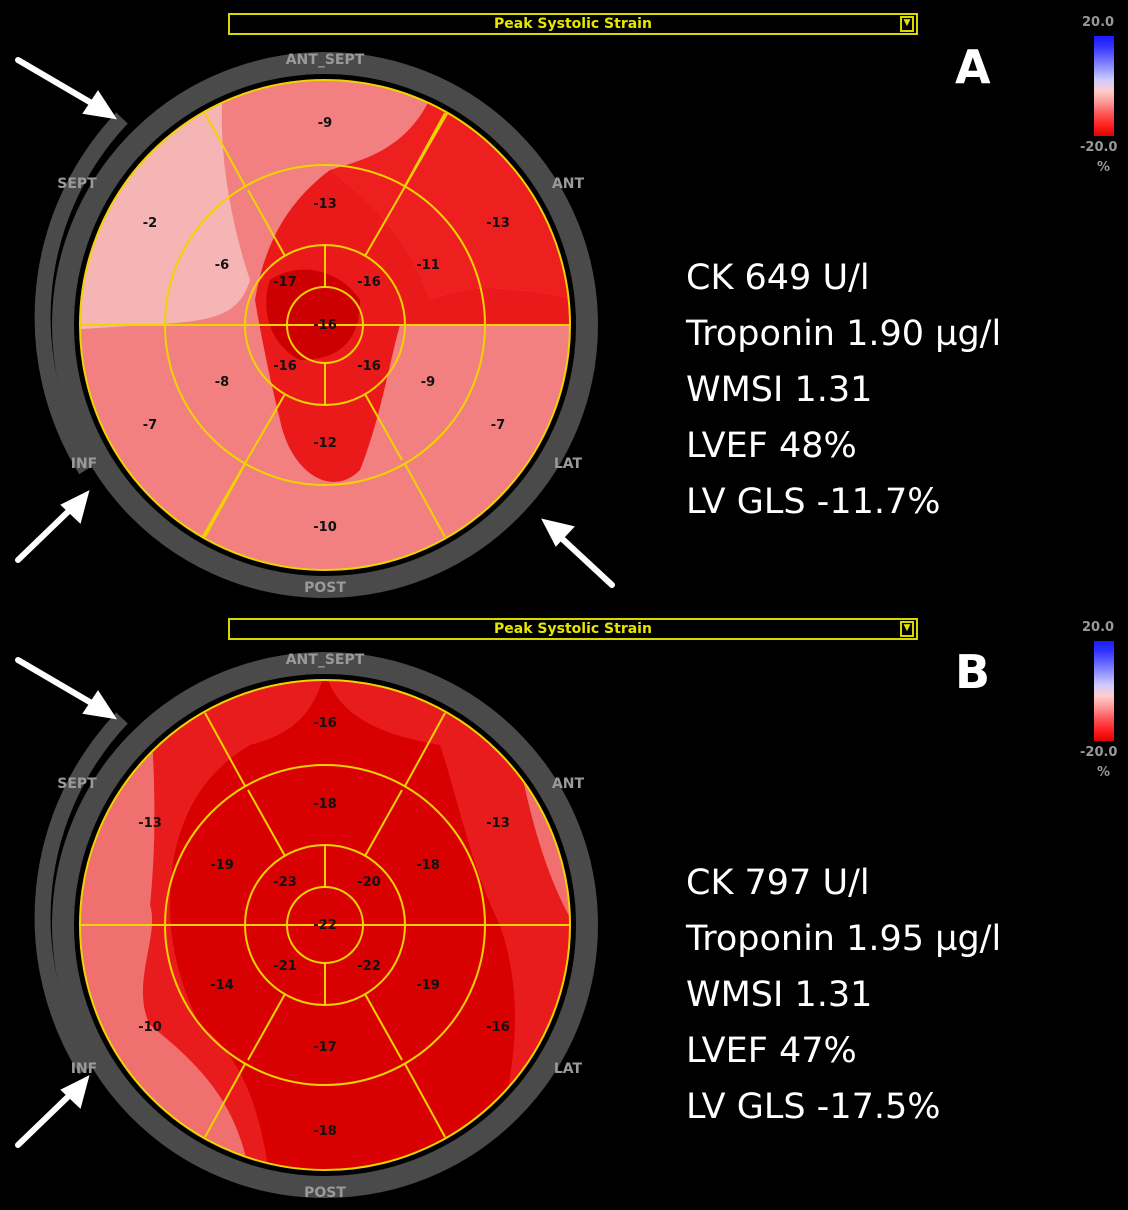  I want to click on arrow-icons, so click(66, 902).